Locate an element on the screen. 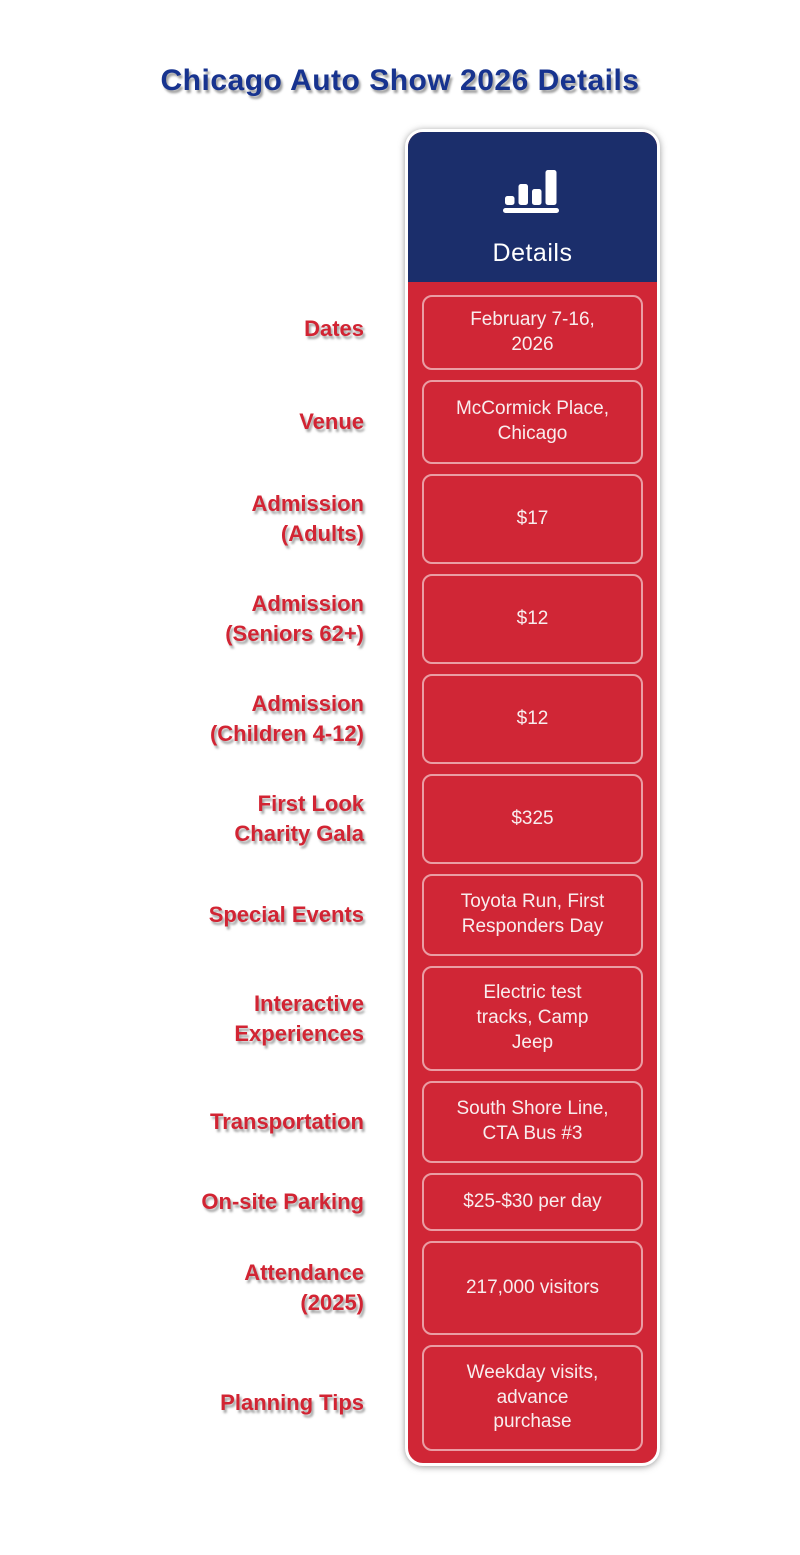 The image size is (800, 1555). row-label: Planning Tips is located at coordinates (292, 1403).